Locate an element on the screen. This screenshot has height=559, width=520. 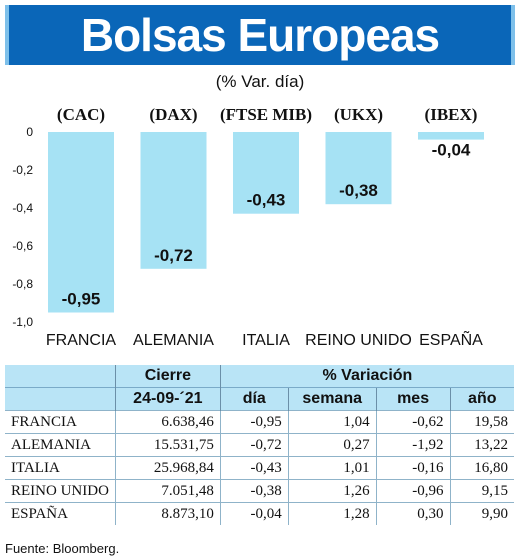
value-label: -0,43 is located at coordinates (266, 200).